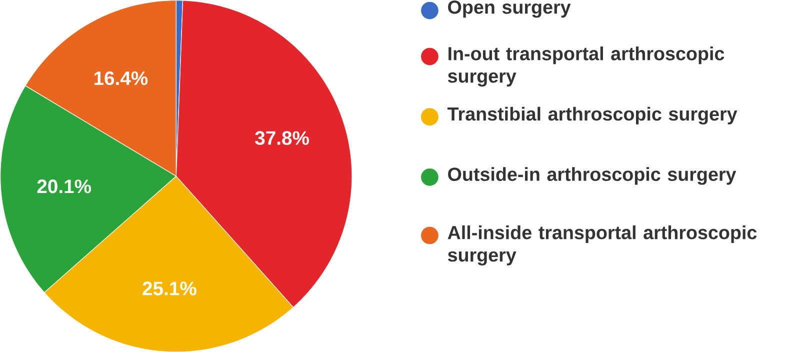 This screenshot has width=800, height=352. Describe the element at coordinates (509, 9) in the screenshot. I see `legend-label: Open surgery` at that location.